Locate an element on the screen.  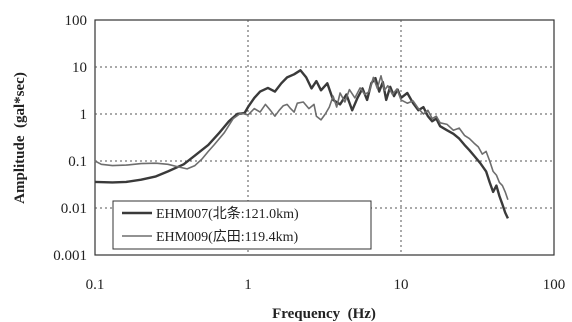
y-tick-label: 1 is located at coordinates (84, 115).